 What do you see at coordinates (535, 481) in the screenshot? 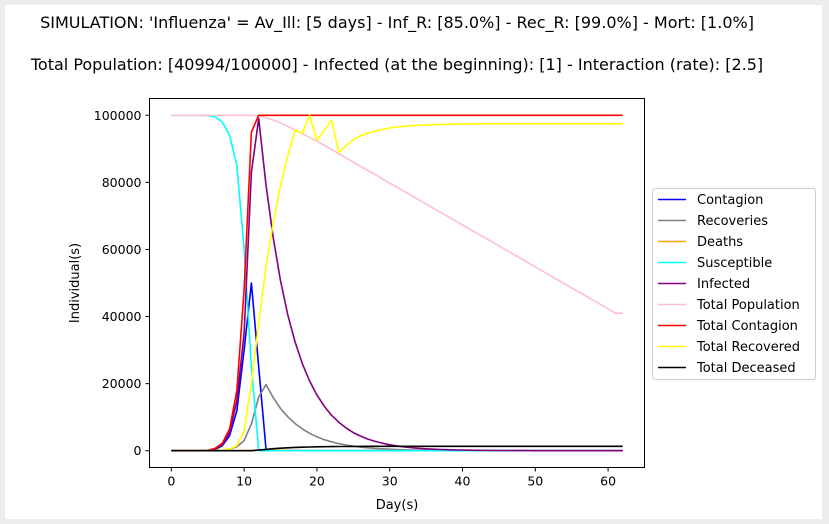
I see `x-tick-label: 50` at bounding box center [535, 481].